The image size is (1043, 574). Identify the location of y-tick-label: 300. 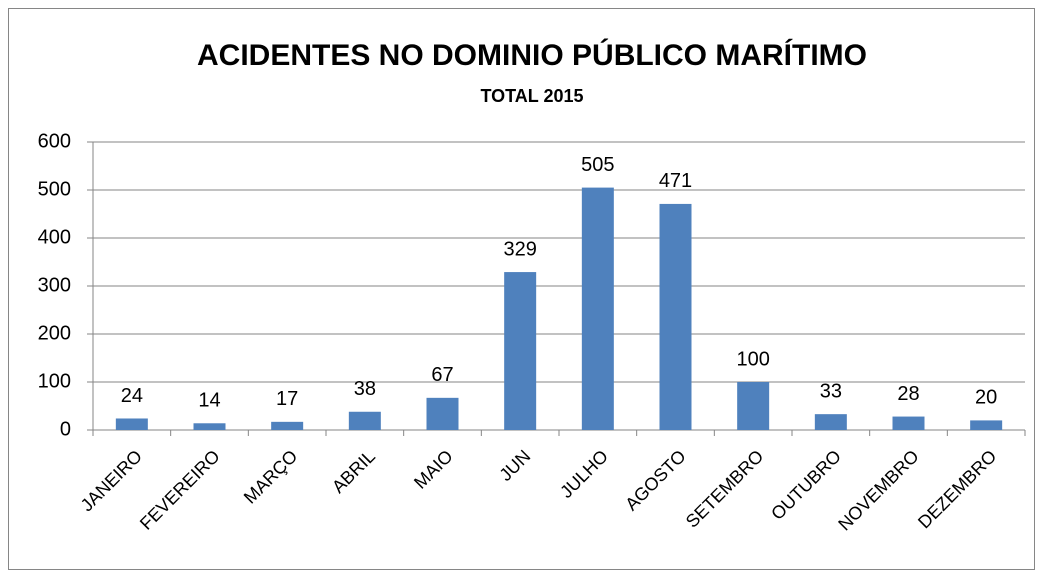
(54, 285).